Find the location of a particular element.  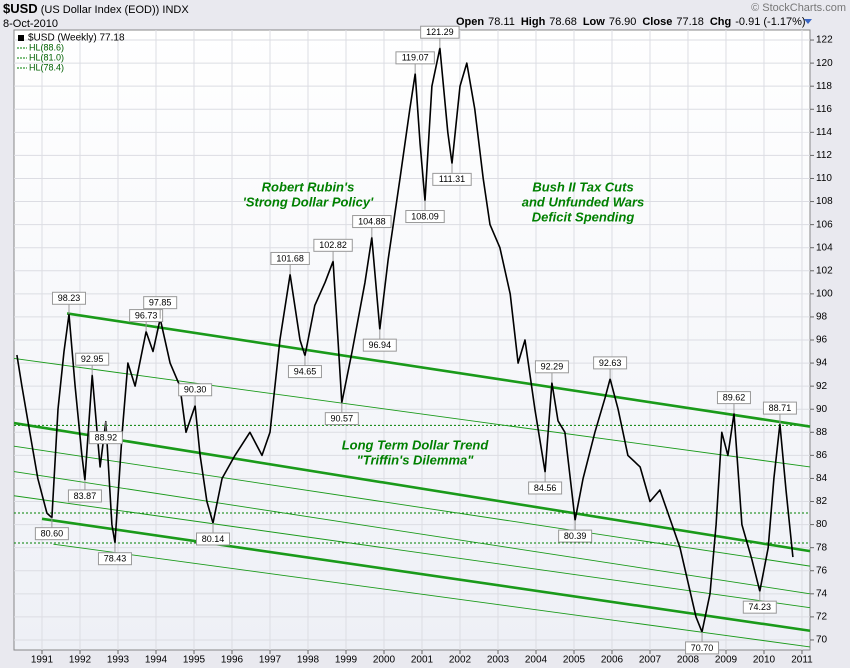

annotation-note: Long Term Dollar Trend is located at coordinates (416, 444).